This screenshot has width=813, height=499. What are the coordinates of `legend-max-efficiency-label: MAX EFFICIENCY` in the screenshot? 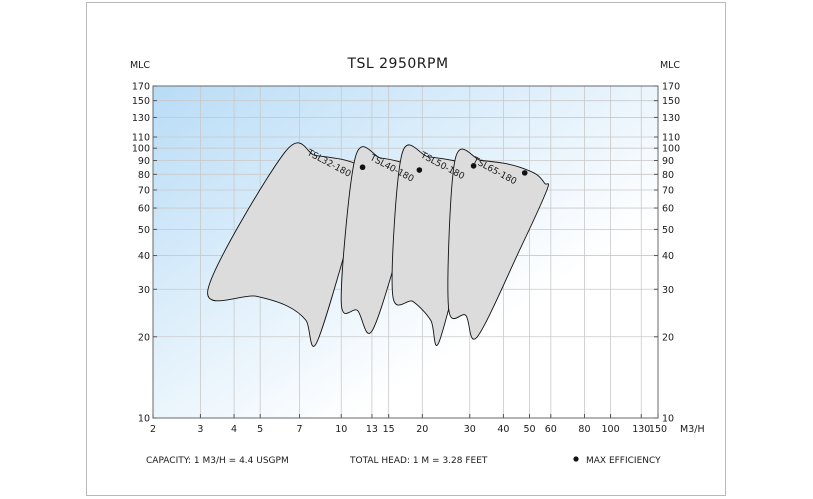 It's located at (623, 461).